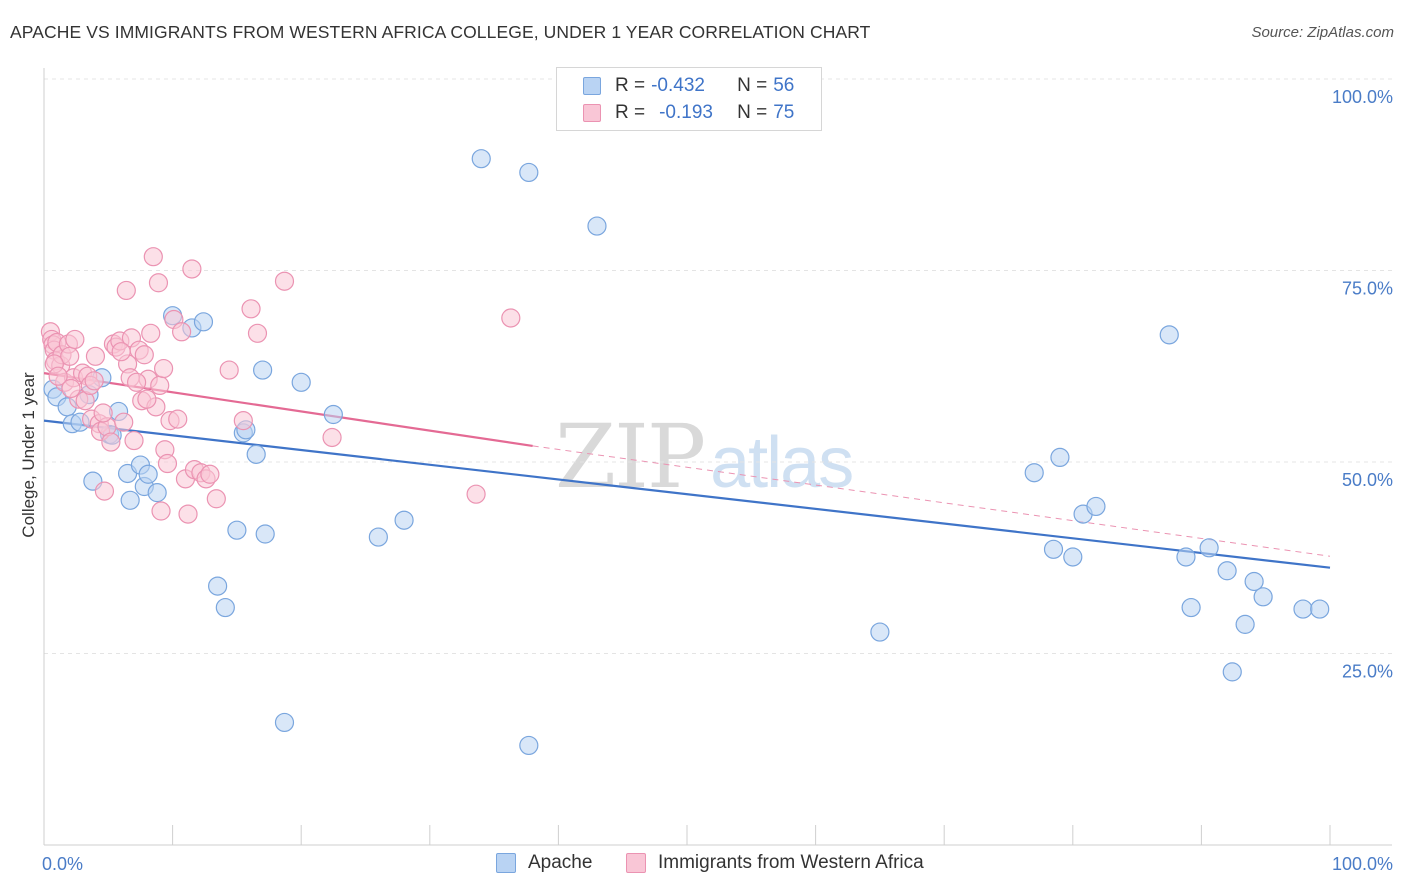 This screenshot has width=1406, height=892. I want to click on legend-n-value: 75, so click(784, 112).